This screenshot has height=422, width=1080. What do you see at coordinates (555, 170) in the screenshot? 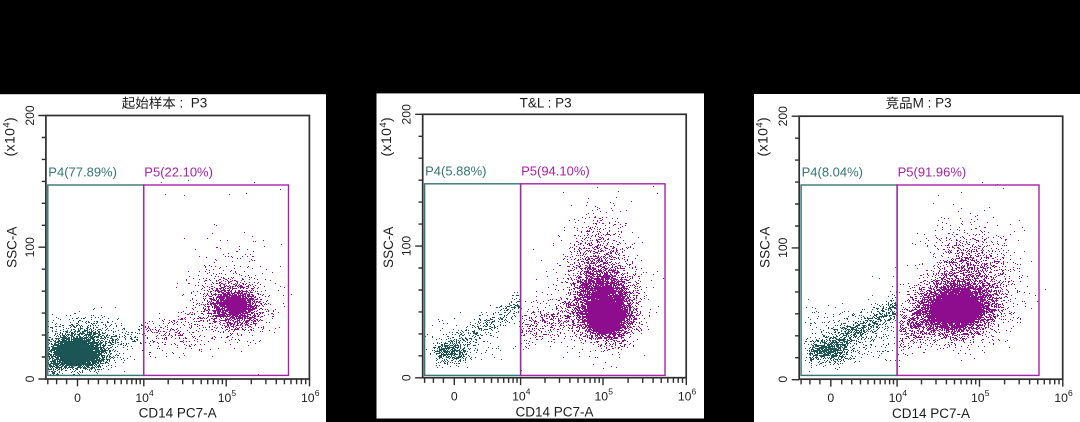
I see `svg-text: P5(94.10%)` at bounding box center [555, 170].